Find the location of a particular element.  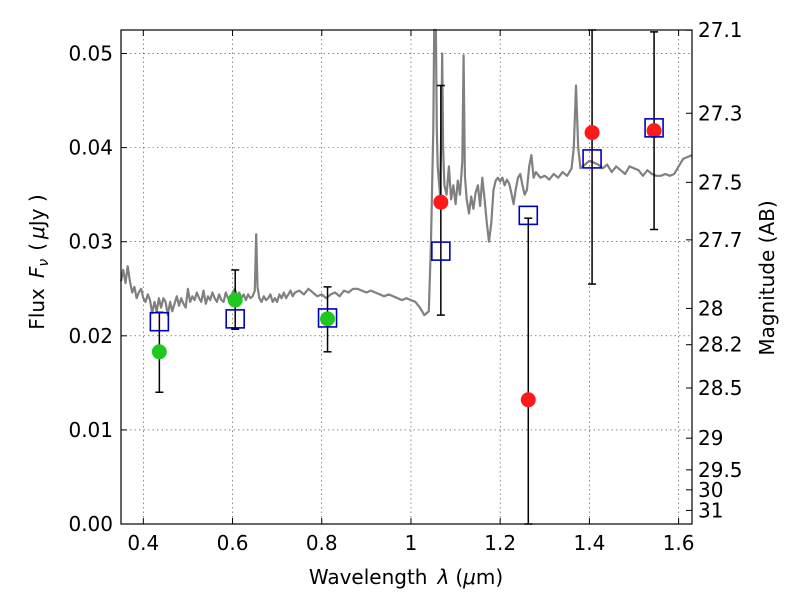

y-tick-label: 0.05 is located at coordinates (90, 54).